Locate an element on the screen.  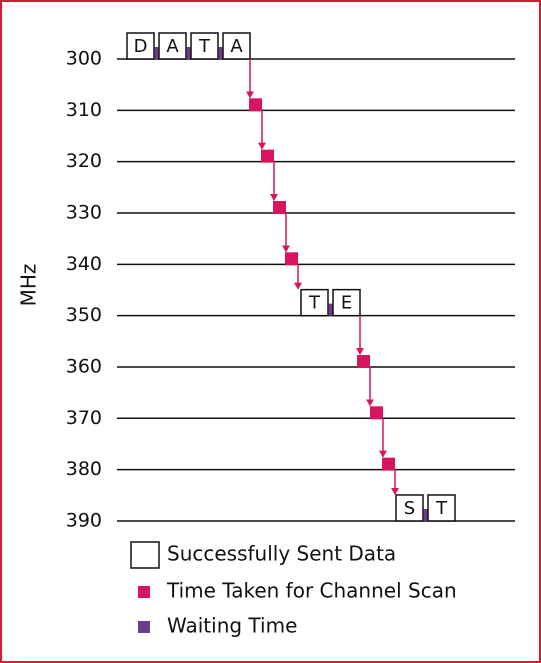
tick-label: 310 is located at coordinates (84, 110).